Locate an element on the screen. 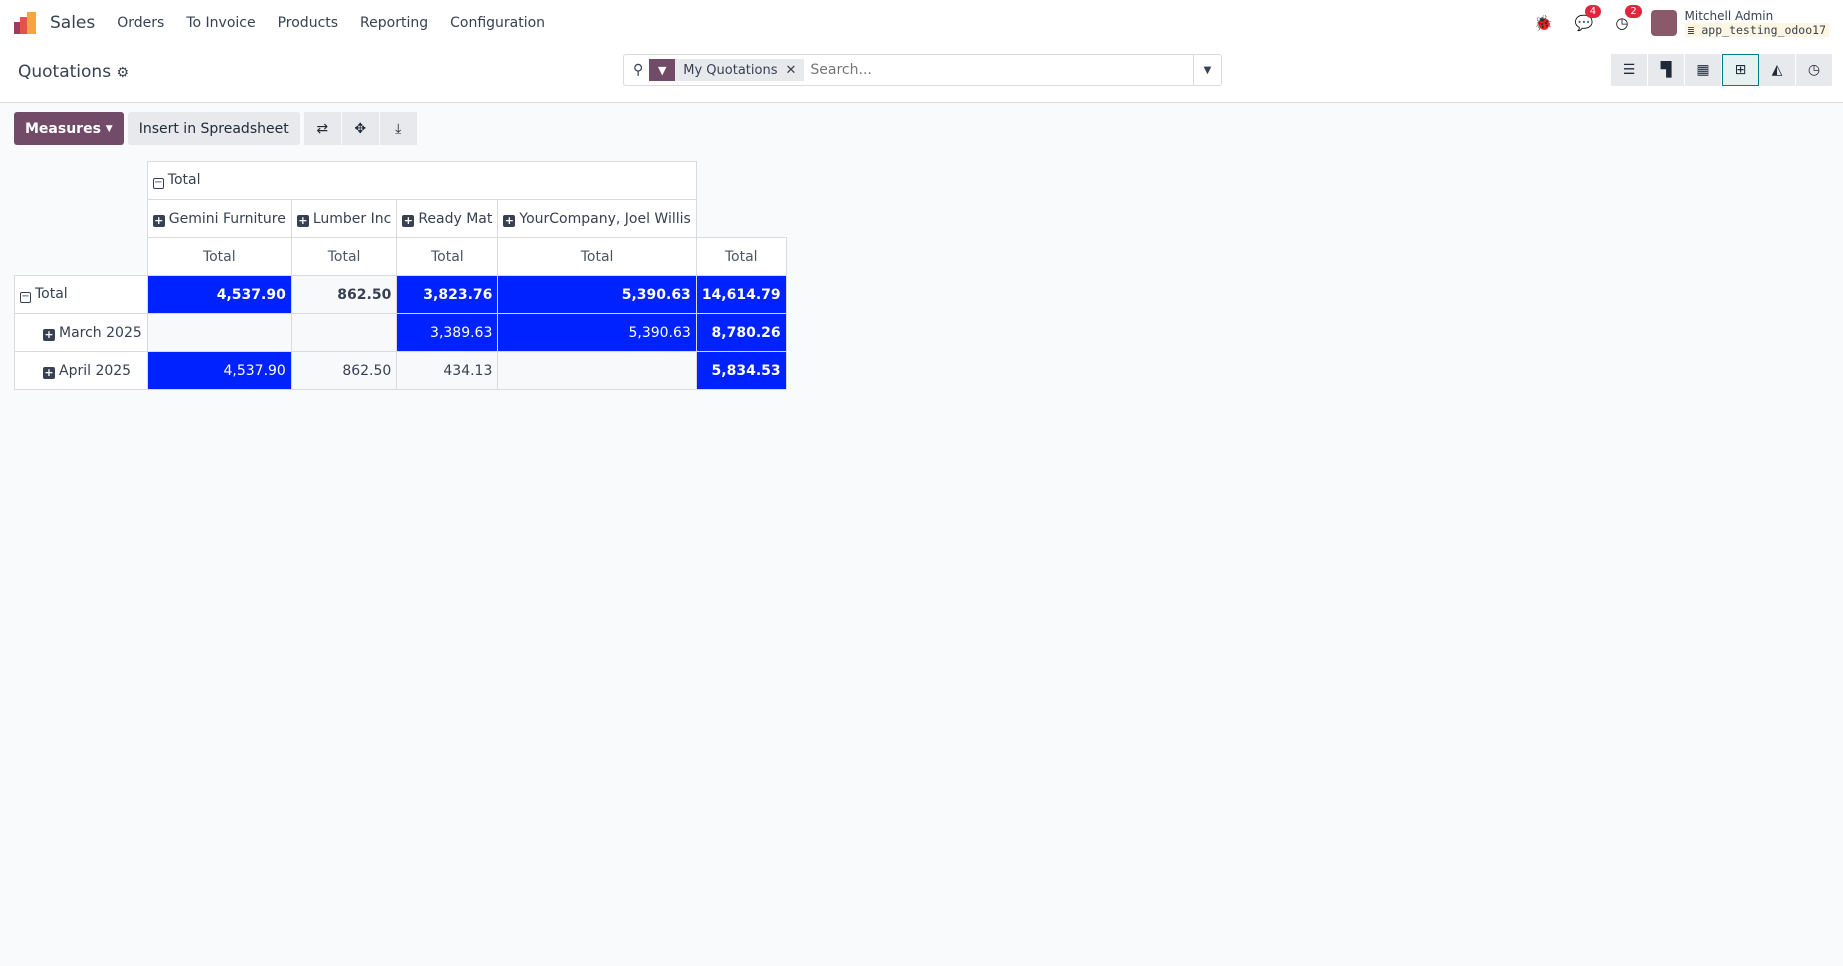 Image resolution: width=1843 pixels, height=966 pixels. pivot-cell: 434.13 is located at coordinates (447, 370).